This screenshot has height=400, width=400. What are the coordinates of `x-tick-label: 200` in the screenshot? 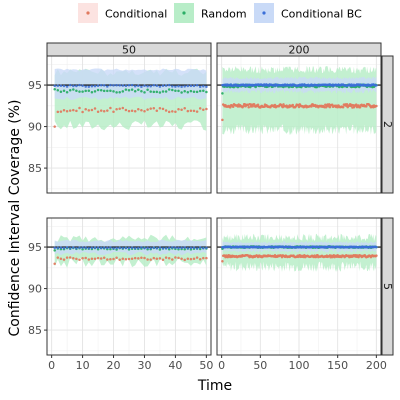 It's located at (376, 365).